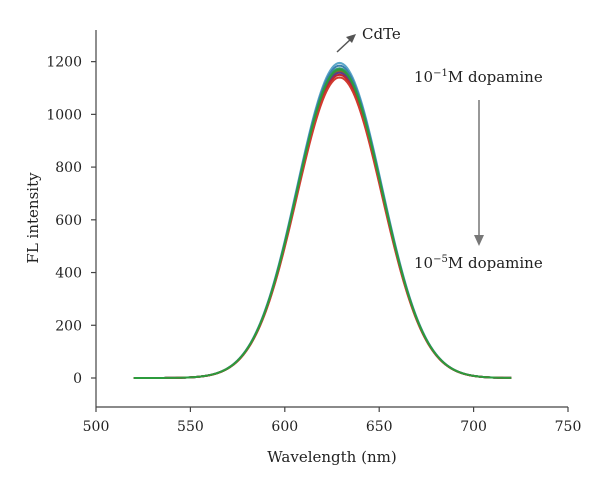 The image size is (600, 487). What do you see at coordinates (479, 173) in the screenshot?
I see `concentration-arrow` at bounding box center [479, 173].